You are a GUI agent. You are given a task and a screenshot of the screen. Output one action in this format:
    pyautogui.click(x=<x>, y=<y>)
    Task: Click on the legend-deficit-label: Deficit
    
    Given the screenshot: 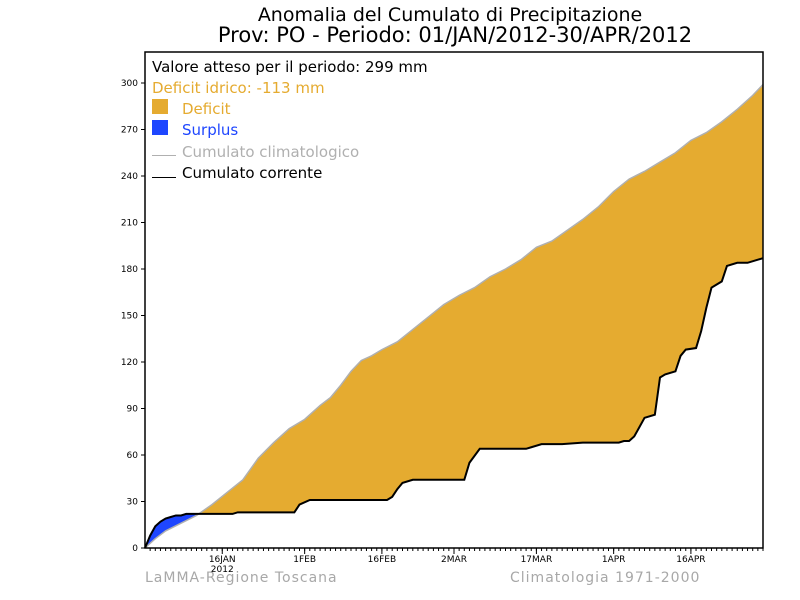 What is the action you would take?
    pyautogui.click(x=206, y=109)
    